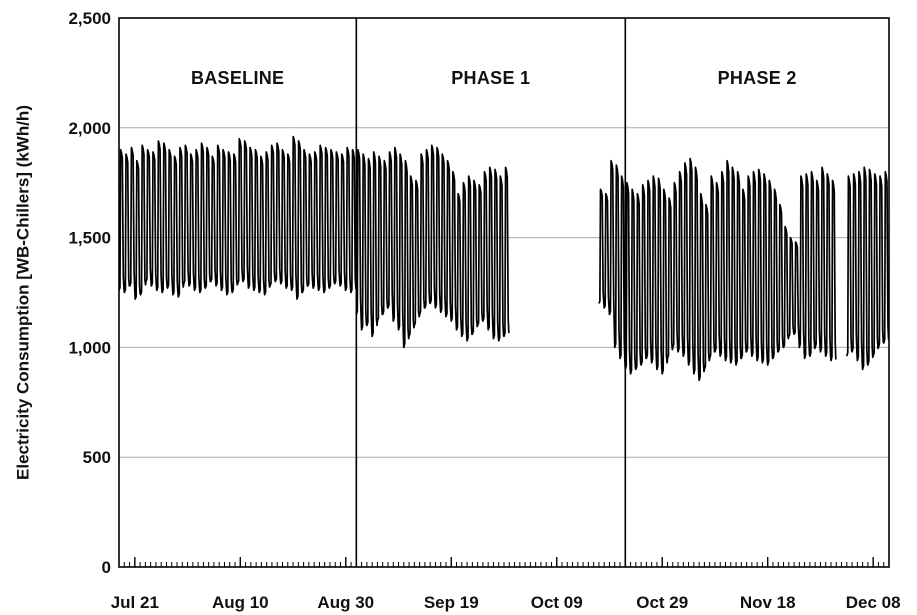  Describe the element at coordinates (97, 457) in the screenshot. I see `y-tick-label-500: 500` at that location.